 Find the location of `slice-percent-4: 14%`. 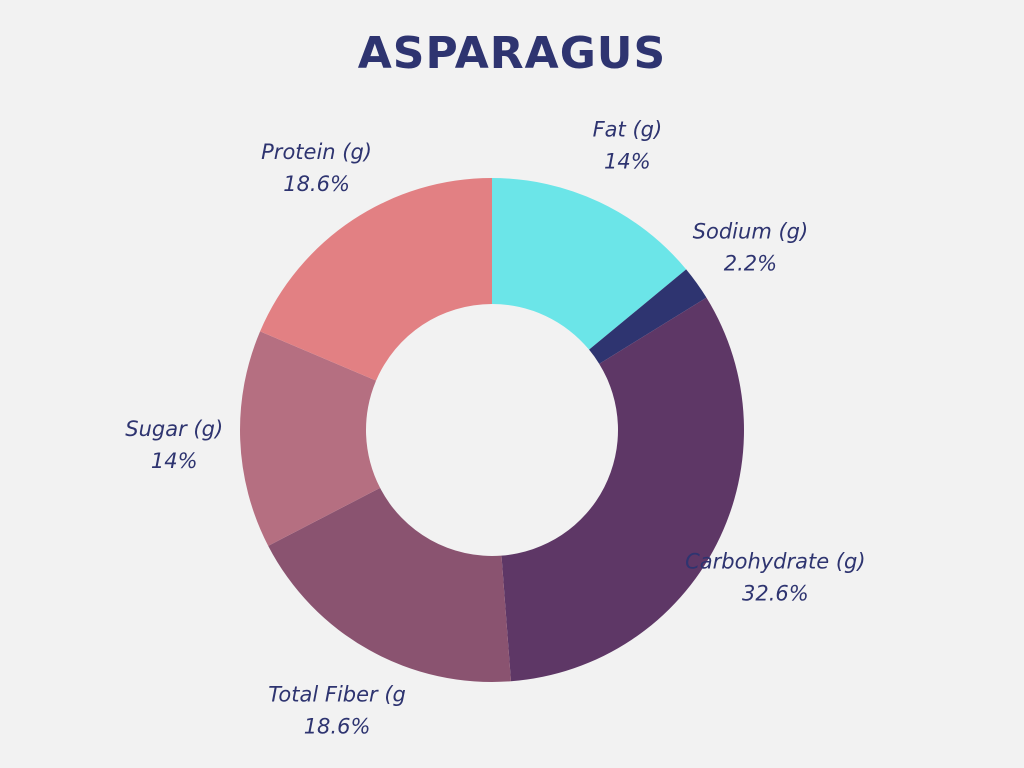

slice-percent-4: 14% is located at coordinates (174, 461).